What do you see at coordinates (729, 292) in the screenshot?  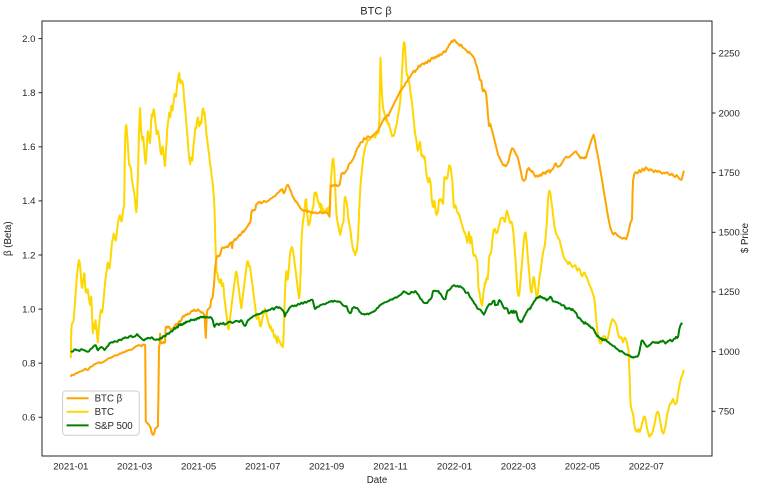 I see `svg-text: 1250` at bounding box center [729, 292].